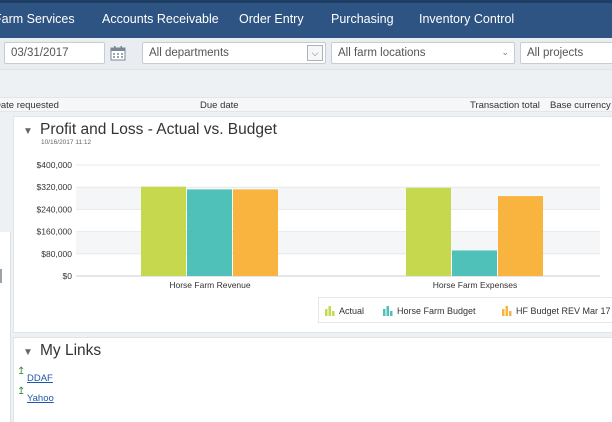 This screenshot has height=422, width=612. I want to click on panel-edge-marker, so click(1, 276).